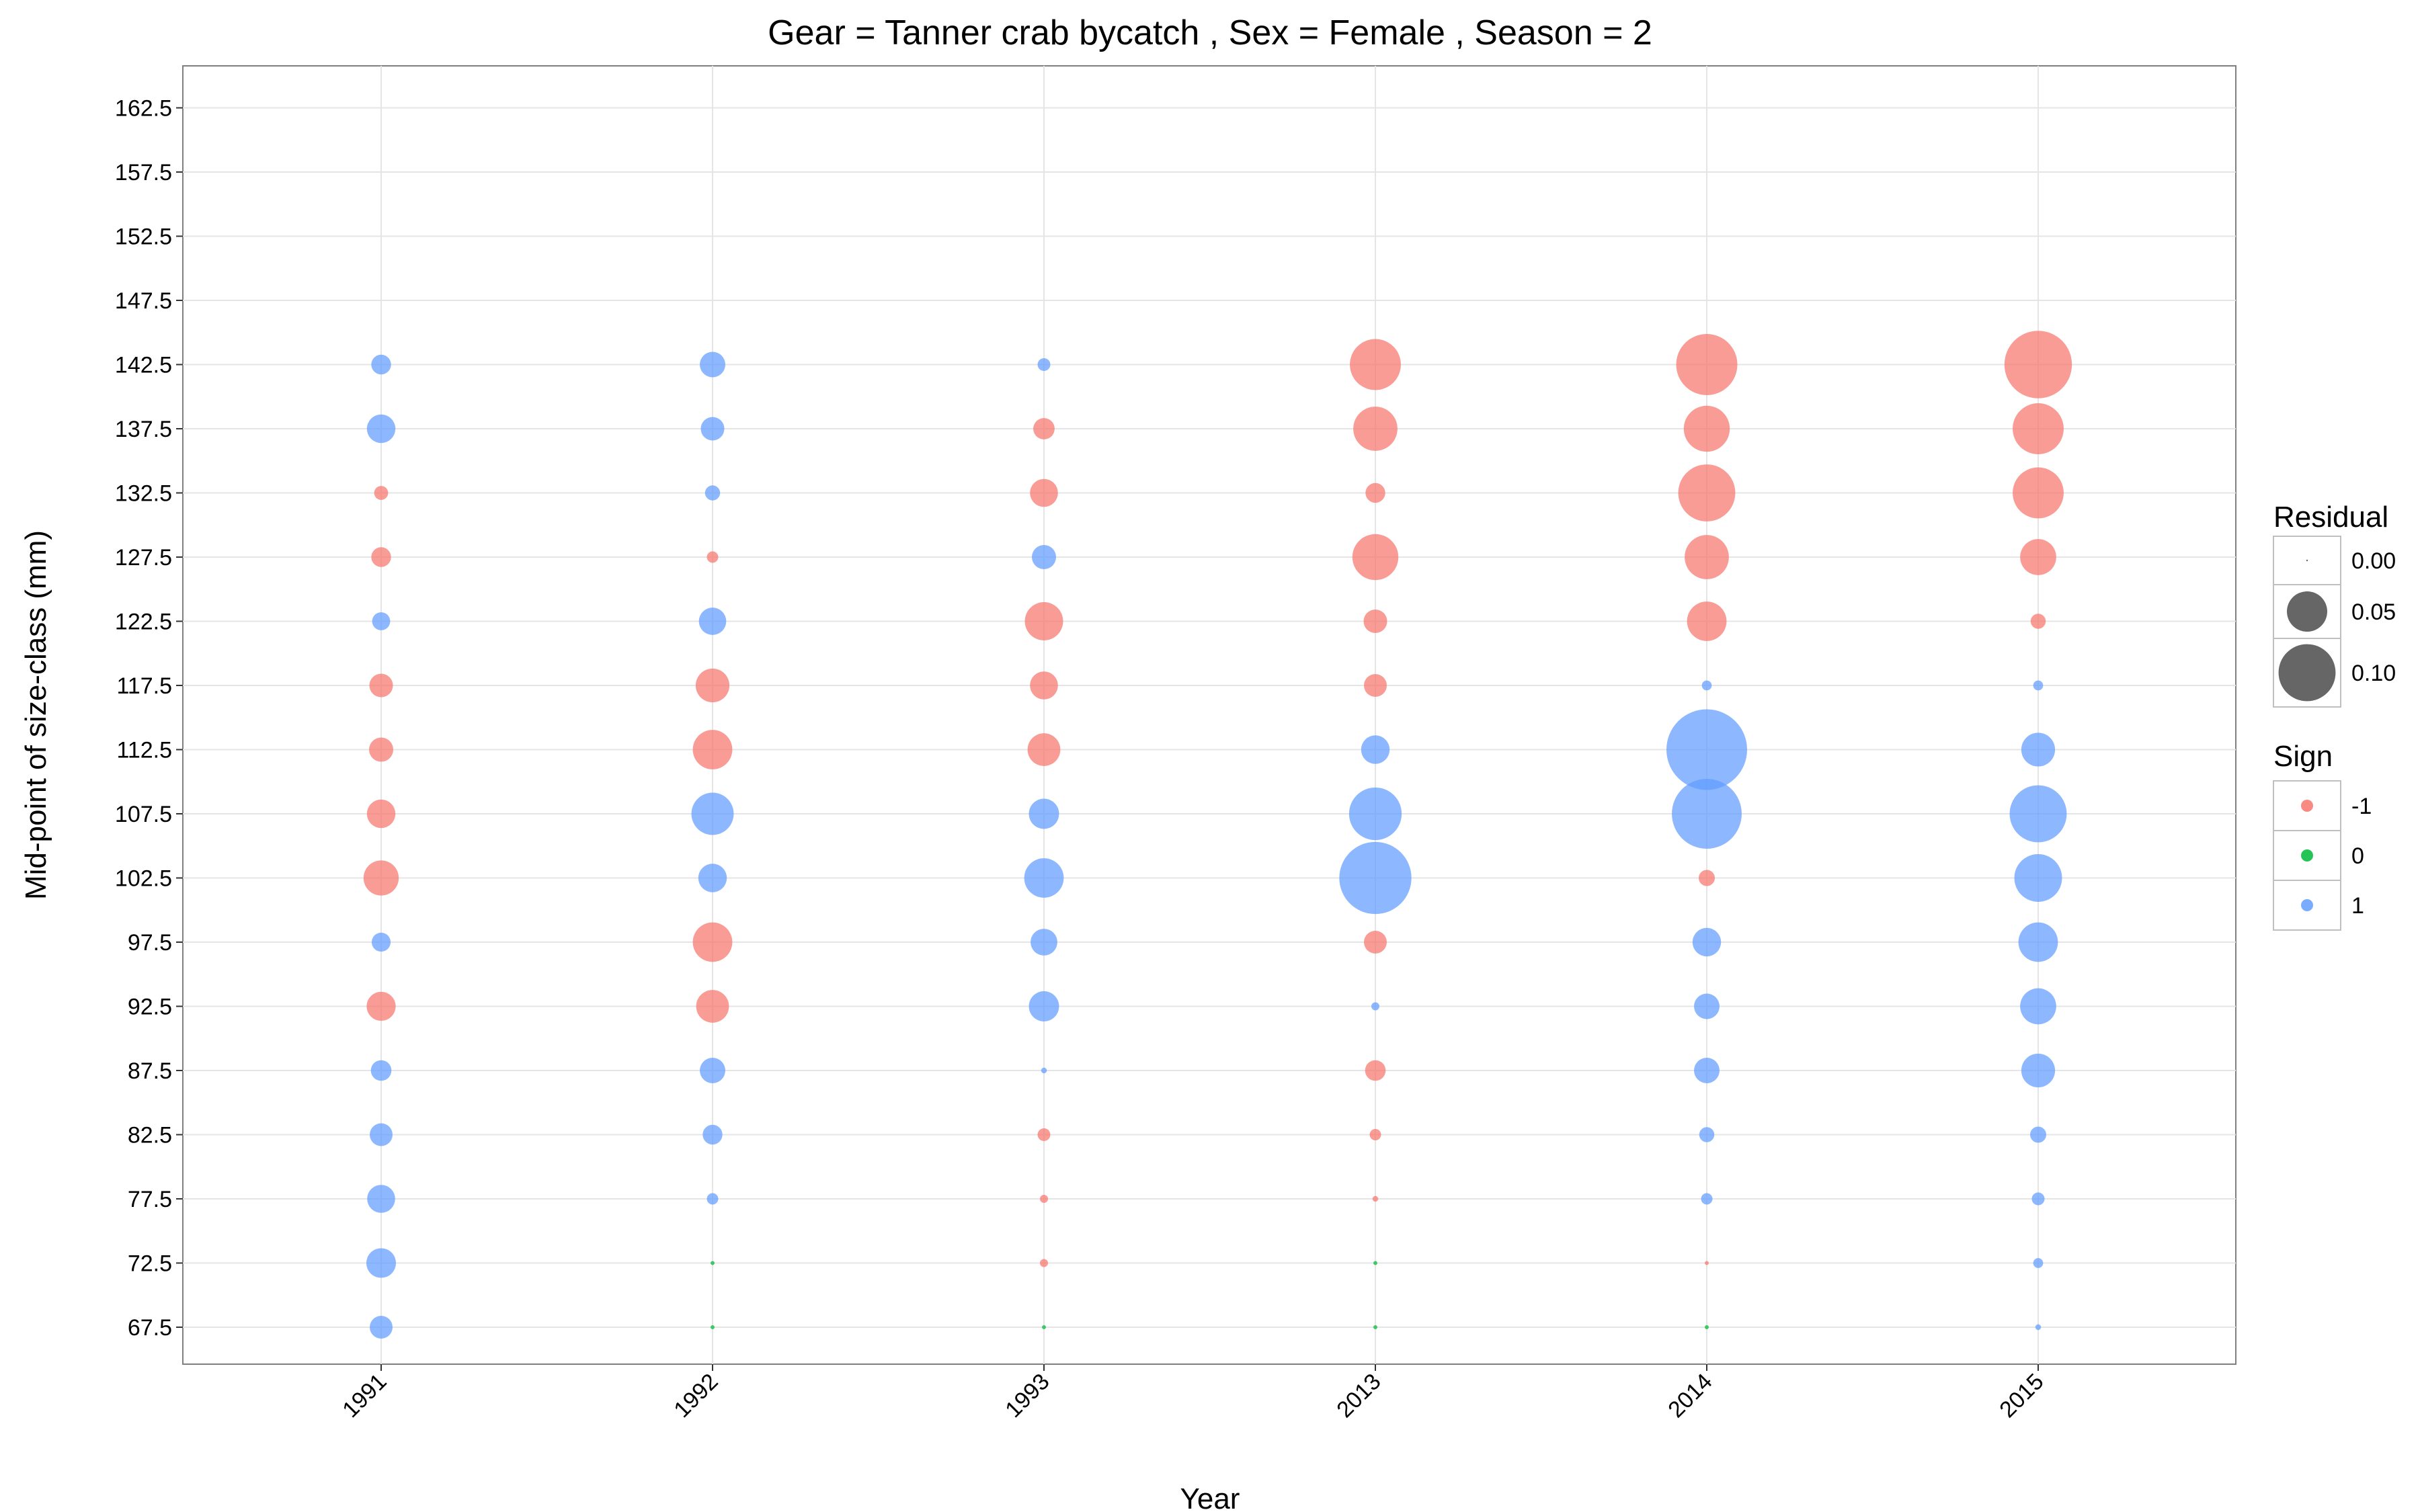 This screenshot has height=1512, width=2420. I want to click on legend-sign-key, so click(2307, 806).